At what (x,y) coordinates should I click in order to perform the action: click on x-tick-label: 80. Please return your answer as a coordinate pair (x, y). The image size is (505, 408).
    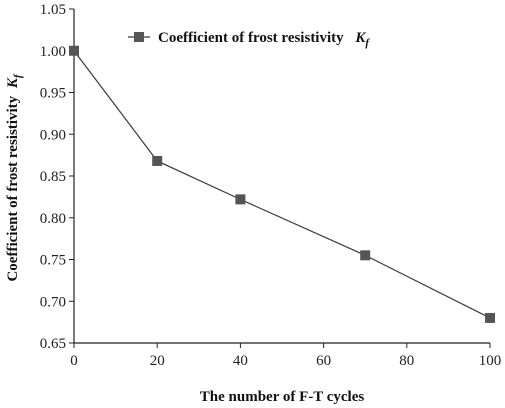
    Looking at the image, I should click on (406, 361).